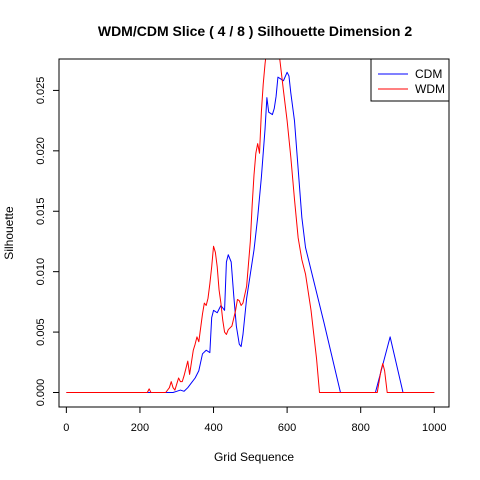 The image size is (480, 480). I want to click on y-axis: 0.000 0.005 0.010 0.015 0.020 0.025, so click(47, 242).